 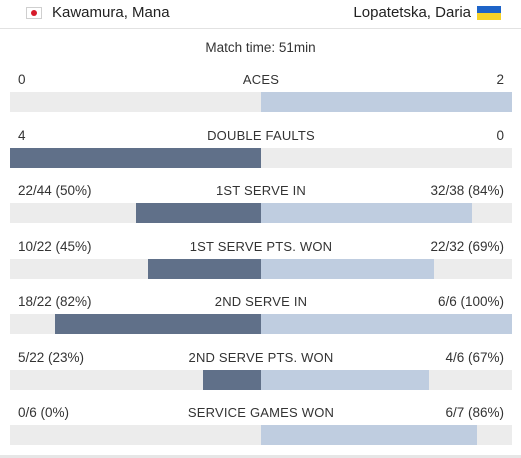 I want to click on stat-name: 2ND SERVE IN, so click(x=261, y=301).